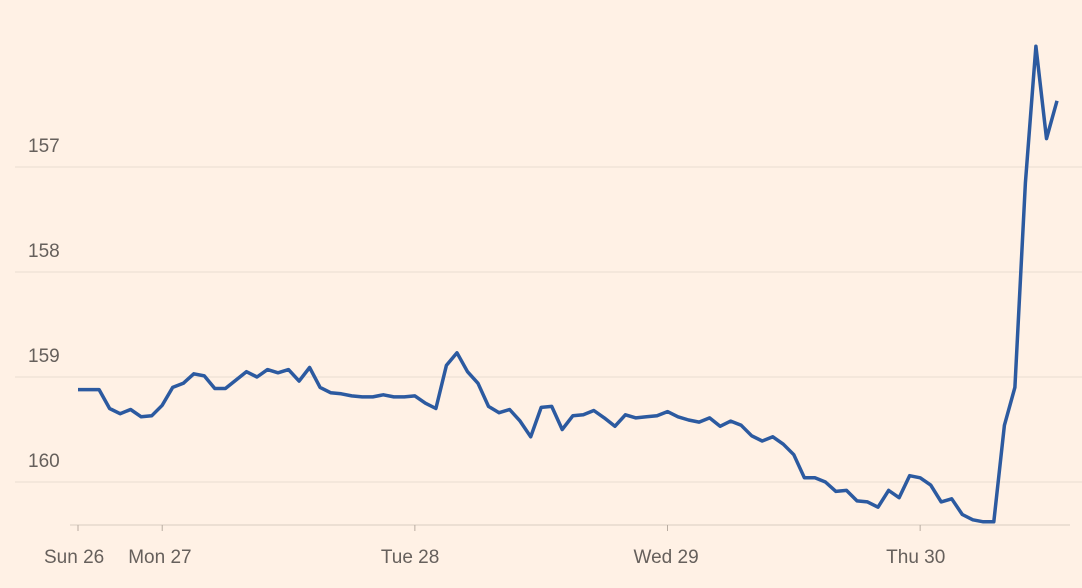 Image resolution: width=1082 pixels, height=588 pixels. Describe the element at coordinates (74, 557) in the screenshot. I see `x-tick-label: Sun 26` at that location.